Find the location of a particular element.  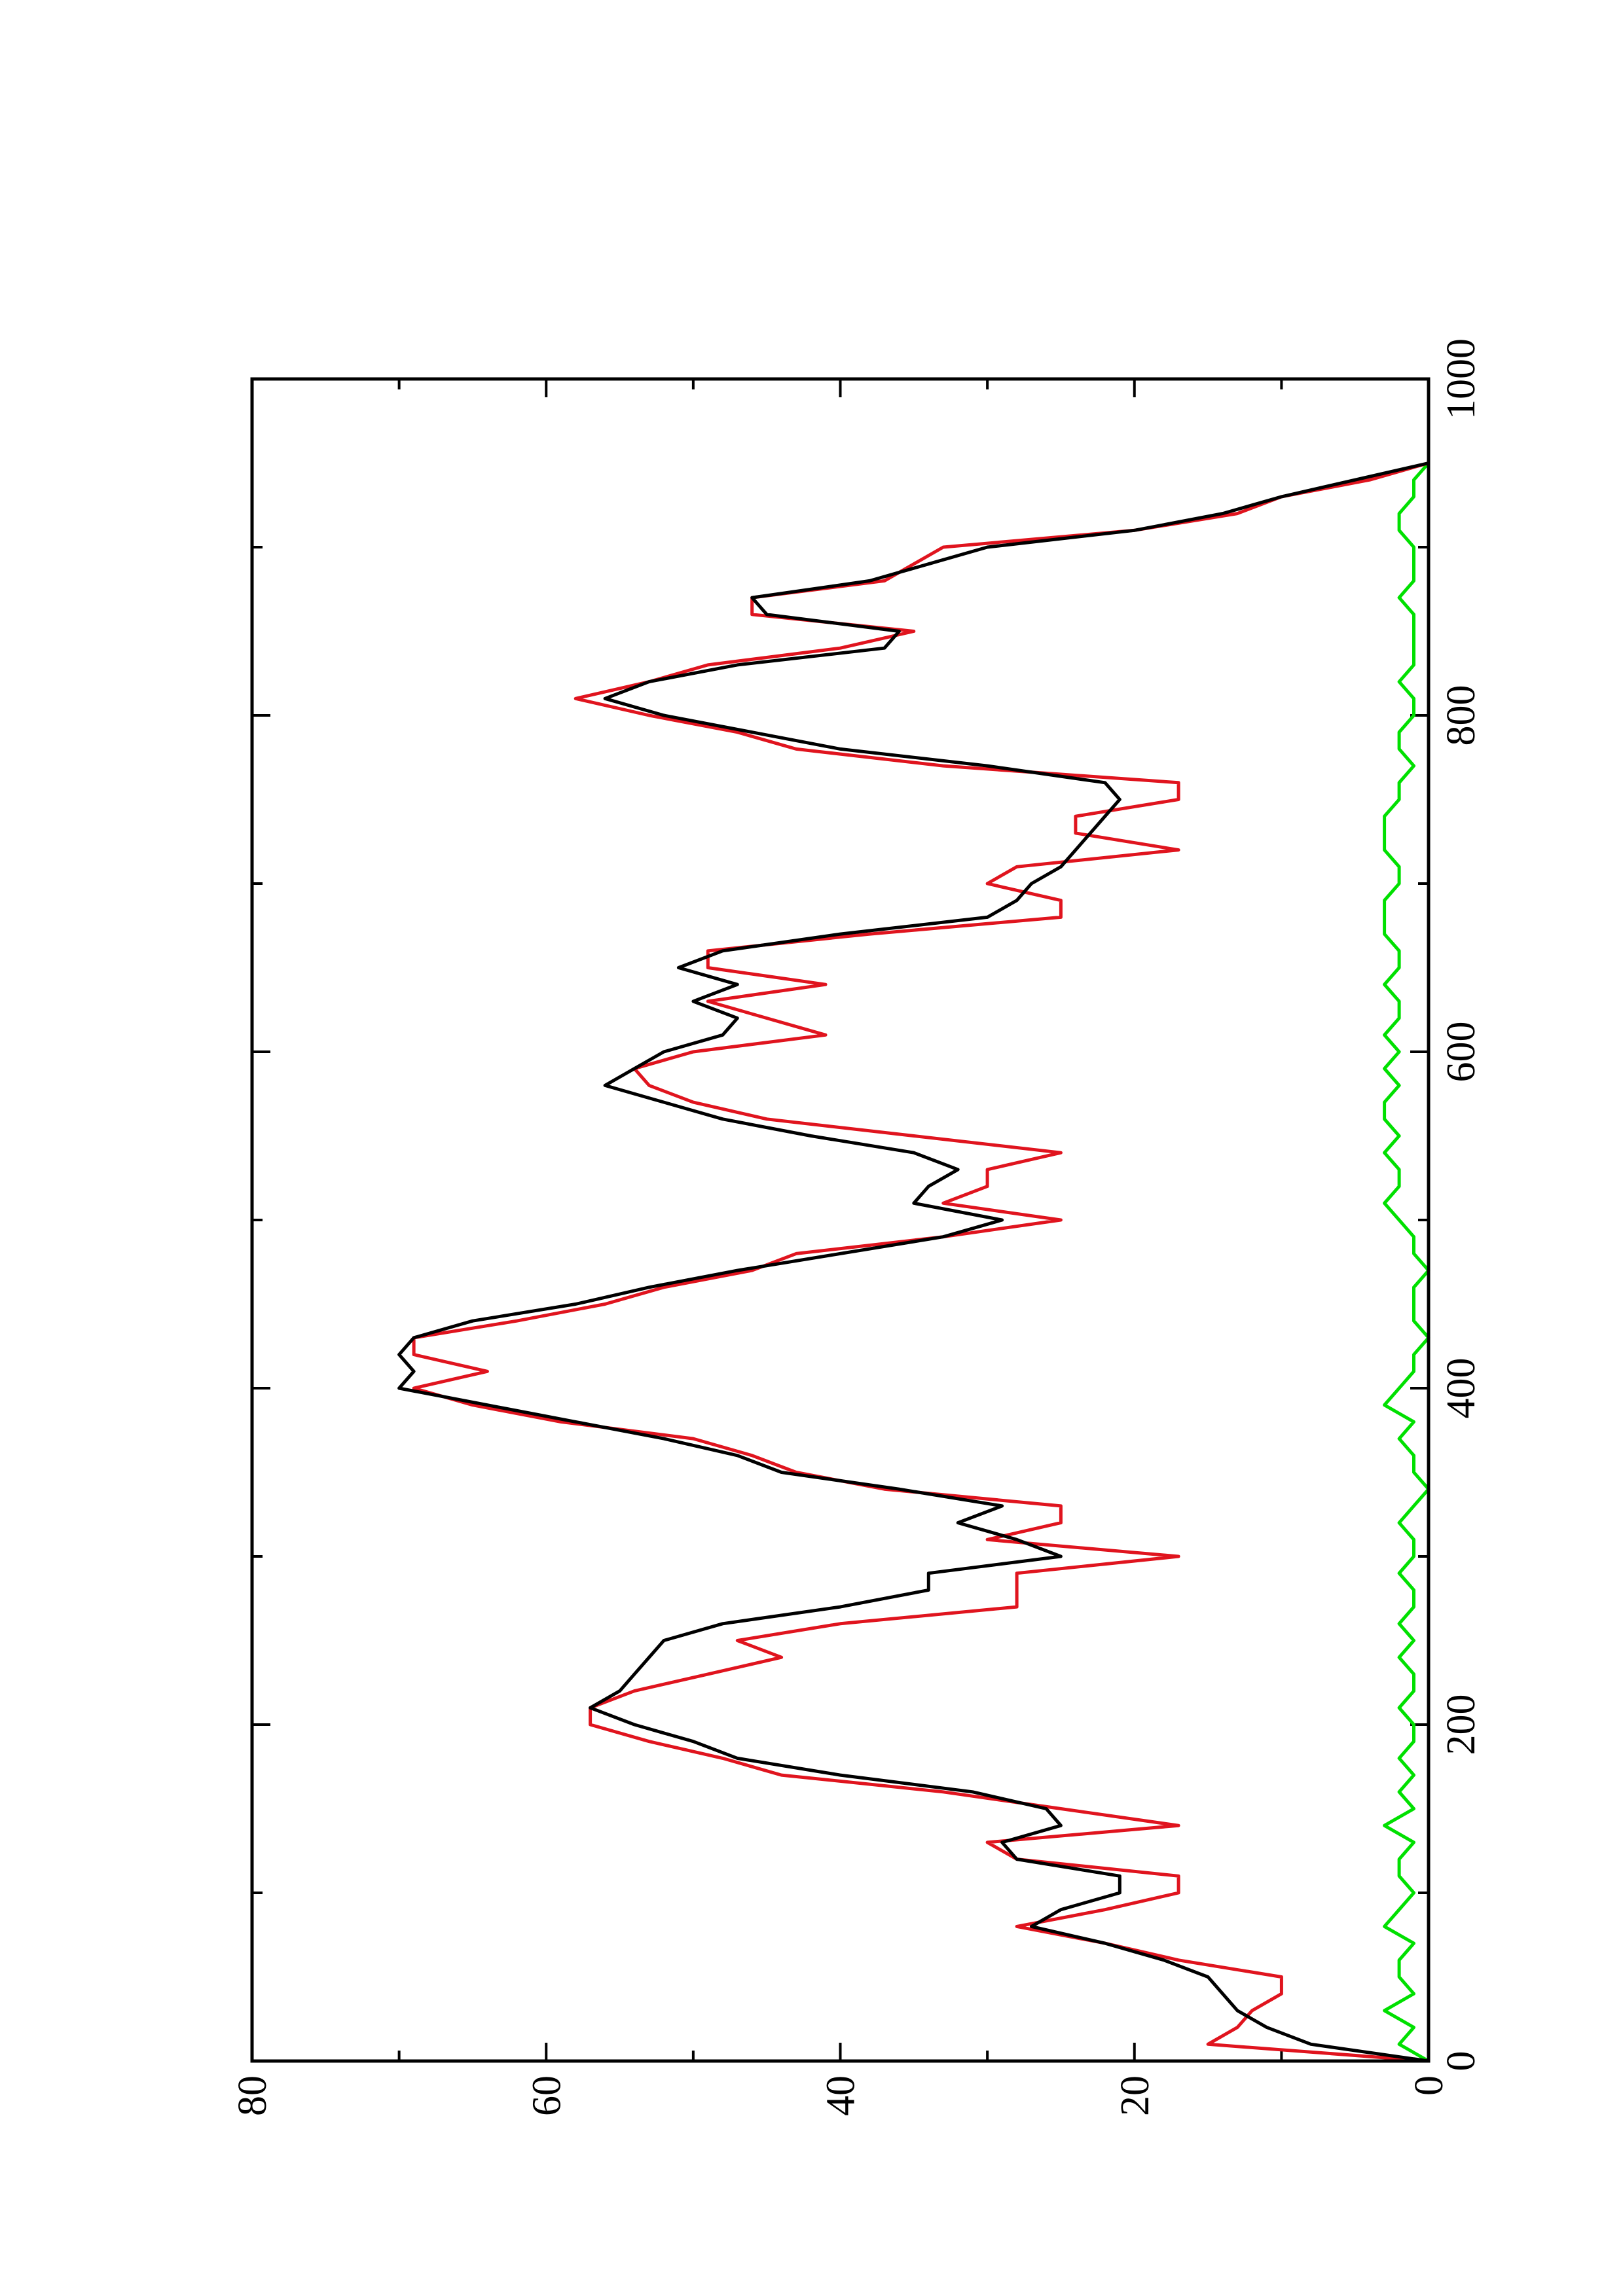

y-tick-label: 0 is located at coordinates (1429, 2085).